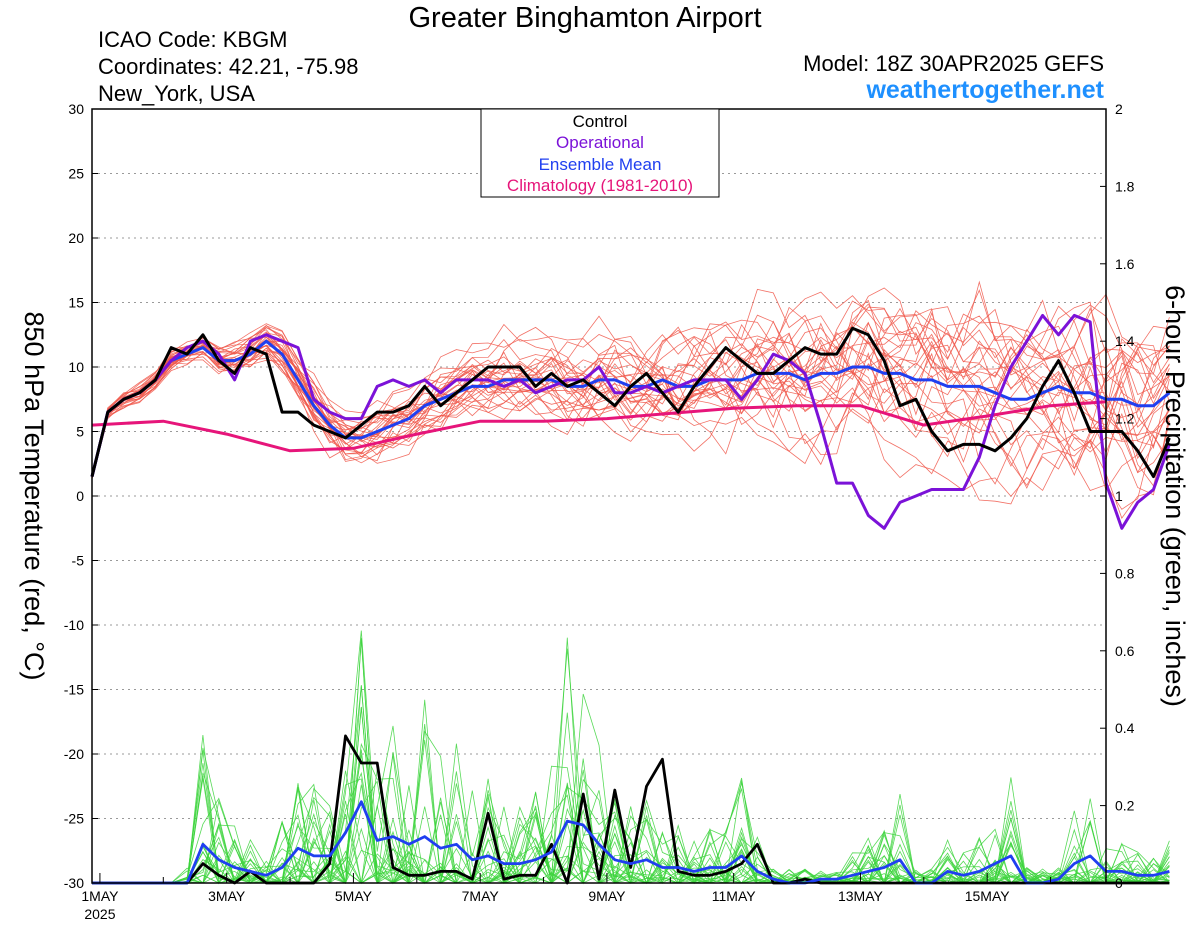 The height and width of the screenshot is (927, 1200). What do you see at coordinates (74, 819) in the screenshot?
I see `left-tick-label: -25` at bounding box center [74, 819].